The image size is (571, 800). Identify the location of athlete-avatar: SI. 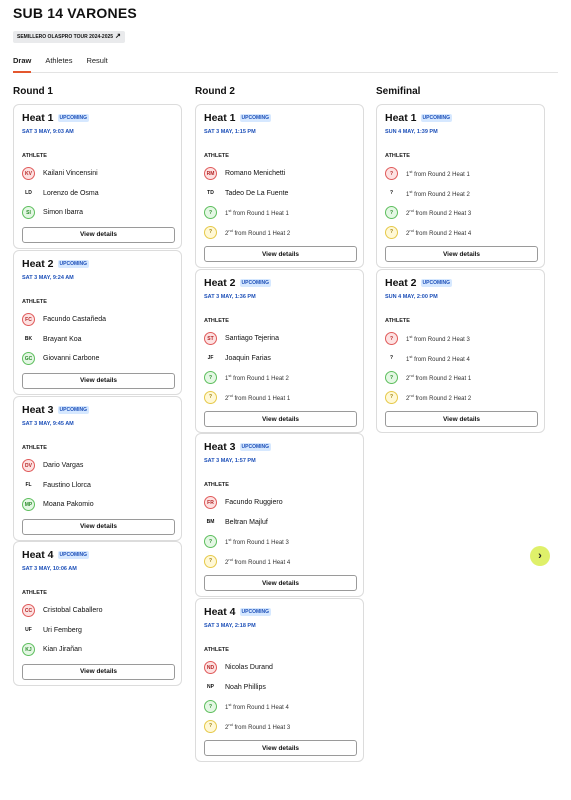
(28, 212).